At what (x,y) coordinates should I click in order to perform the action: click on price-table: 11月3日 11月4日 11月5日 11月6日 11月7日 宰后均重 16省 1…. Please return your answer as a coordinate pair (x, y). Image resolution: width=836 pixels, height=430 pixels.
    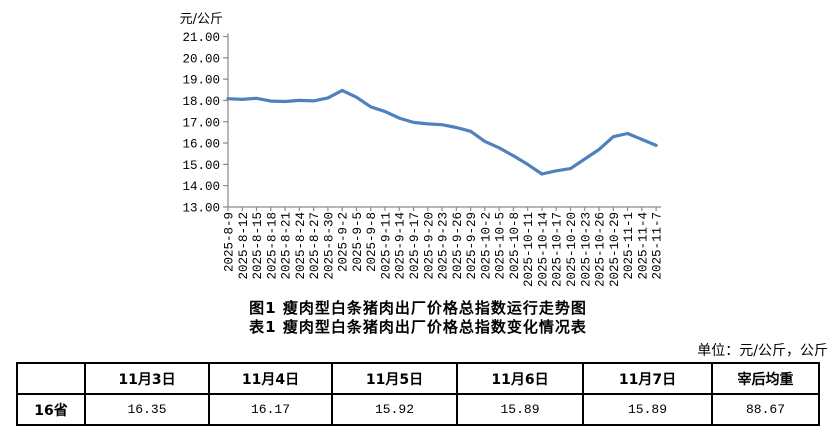
    Looking at the image, I should click on (418, 394).